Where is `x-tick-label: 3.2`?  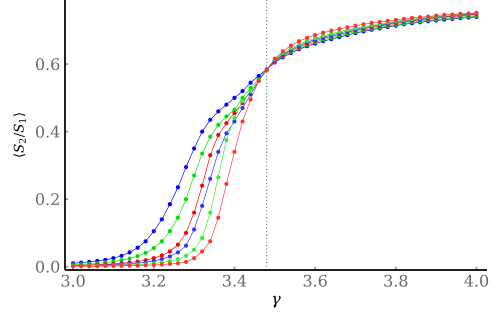
x-tick-label: 3.2 is located at coordinates (153, 280).